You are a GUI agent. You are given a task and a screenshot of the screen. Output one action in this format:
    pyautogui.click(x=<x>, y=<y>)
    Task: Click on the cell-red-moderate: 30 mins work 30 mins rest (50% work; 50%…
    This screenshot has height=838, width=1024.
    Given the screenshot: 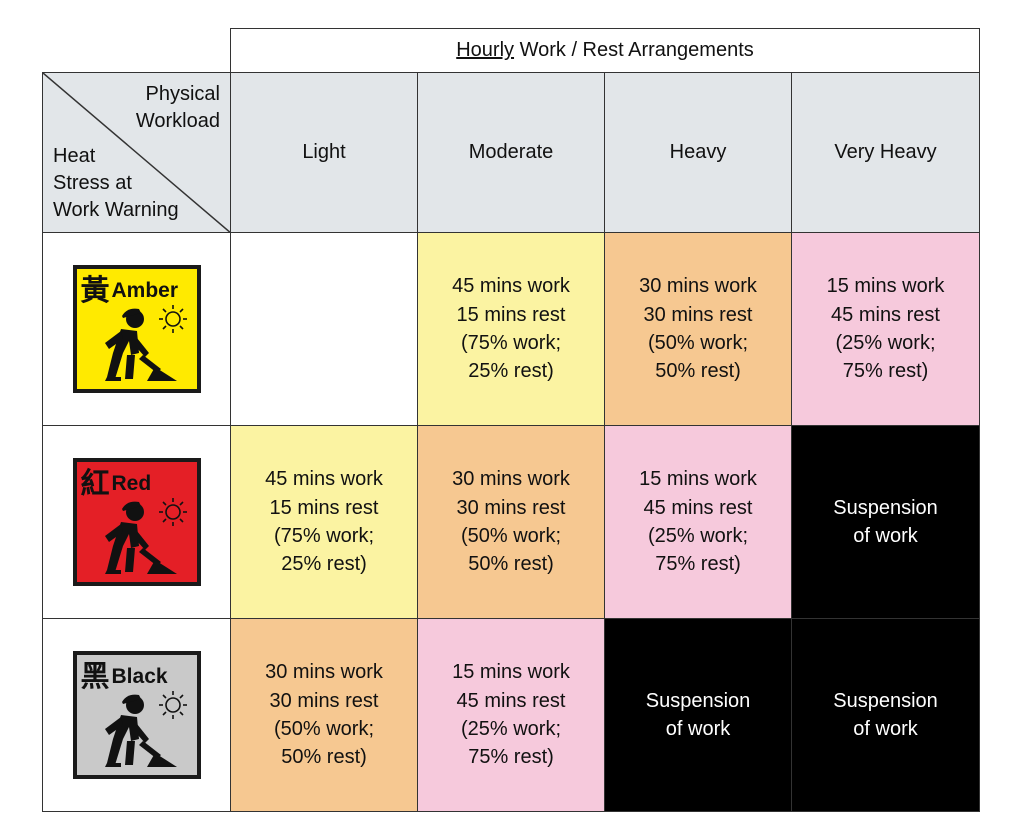 What is the action you would take?
    pyautogui.click(x=511, y=522)
    